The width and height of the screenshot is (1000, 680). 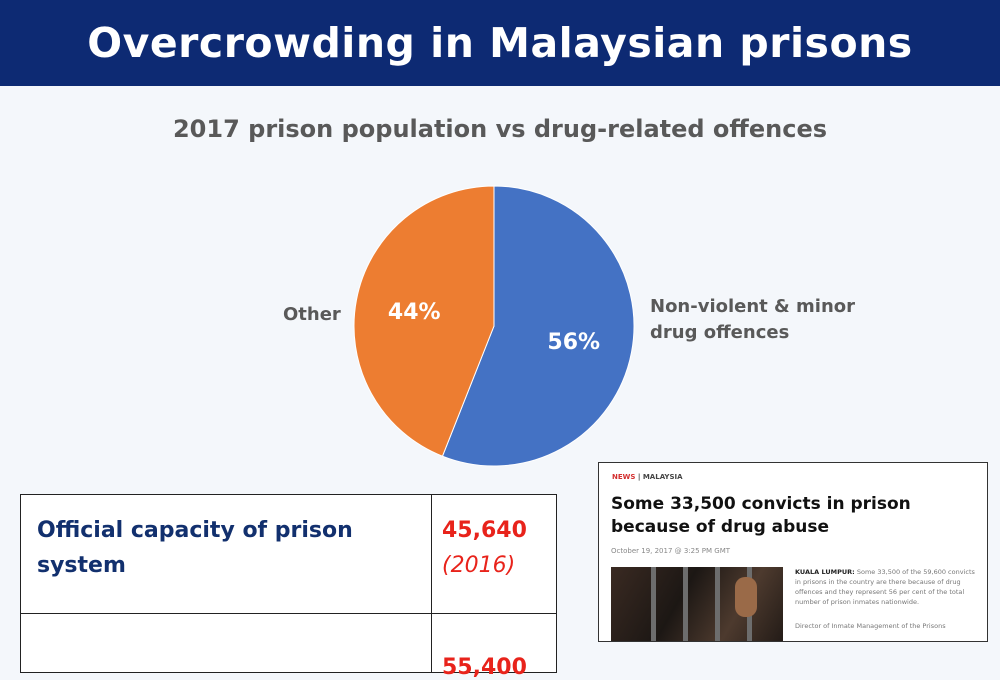 What do you see at coordinates (647, 477) in the screenshot?
I see `news-section-tag: NEWS | MALAYSIA` at bounding box center [647, 477].